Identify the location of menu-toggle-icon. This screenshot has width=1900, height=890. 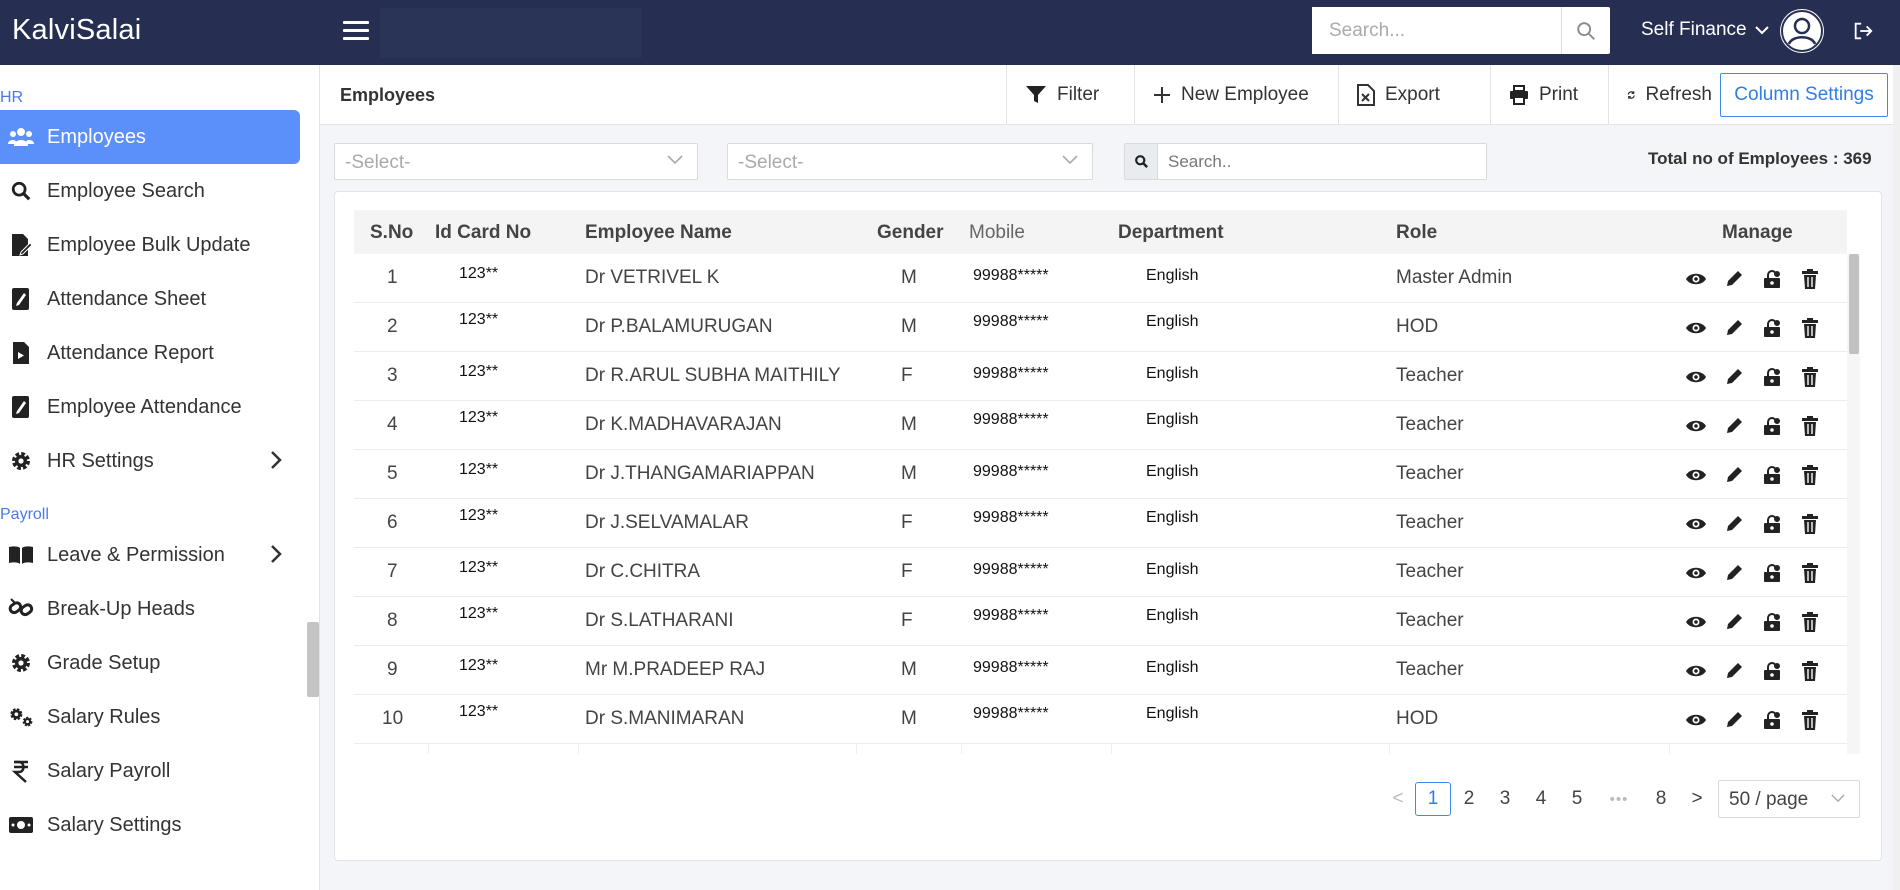
(356, 31).